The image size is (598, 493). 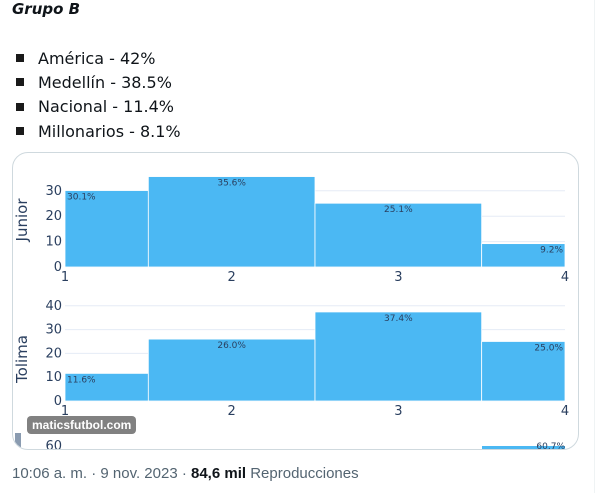 What do you see at coordinates (594, 246) in the screenshot?
I see `column-divider` at bounding box center [594, 246].